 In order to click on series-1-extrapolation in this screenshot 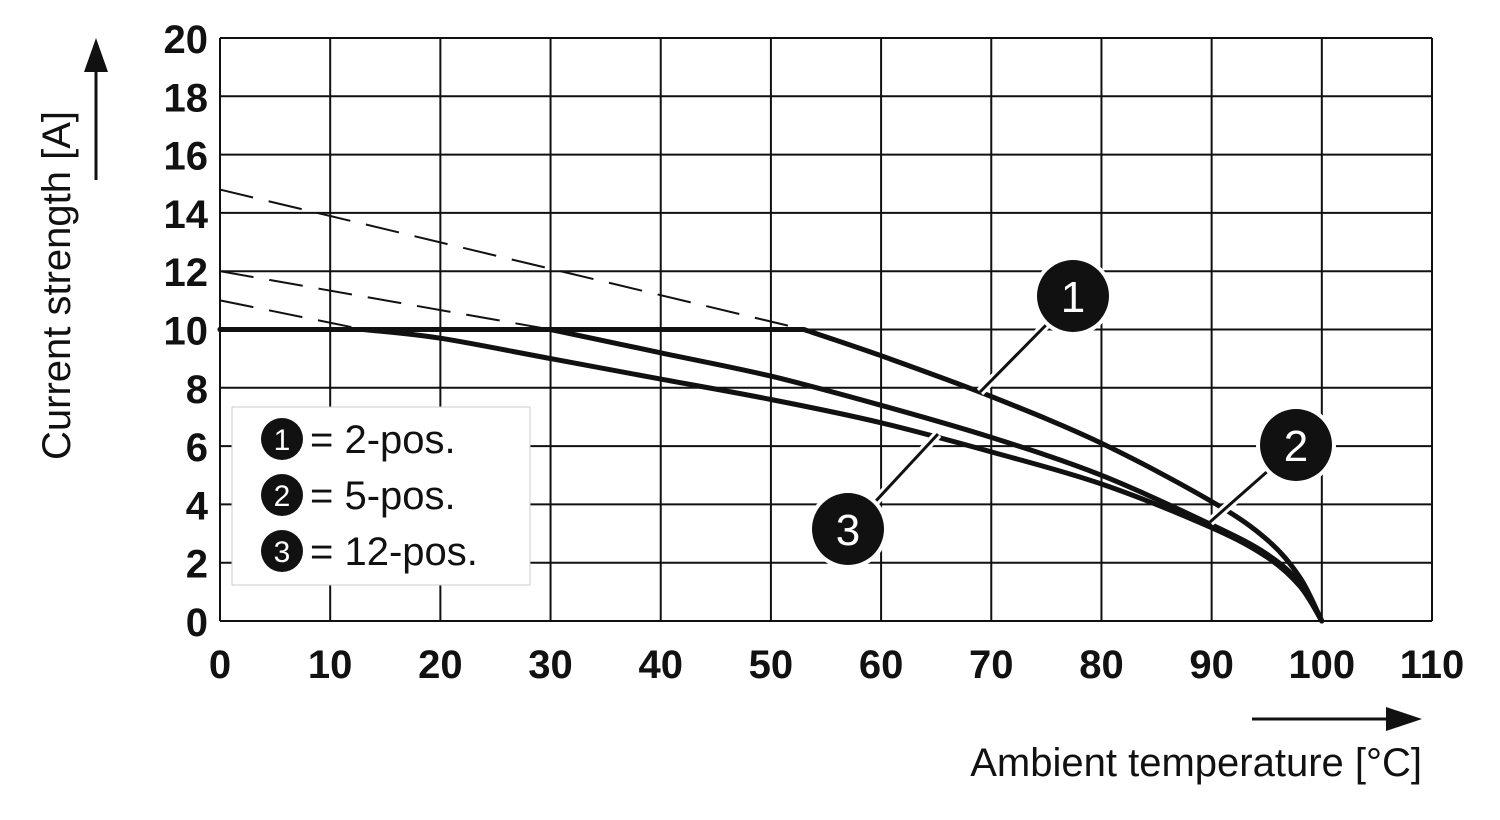, I will do `click(512, 259)`.